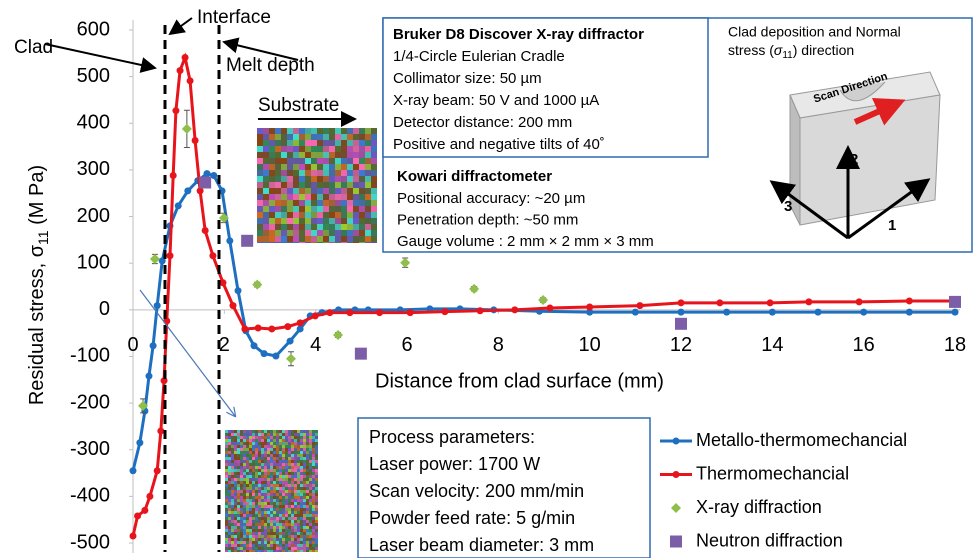 This screenshot has height=558, width=973. What do you see at coordinates (132, 345) in the screenshot?
I see `x-tick-label: 0` at bounding box center [132, 345].